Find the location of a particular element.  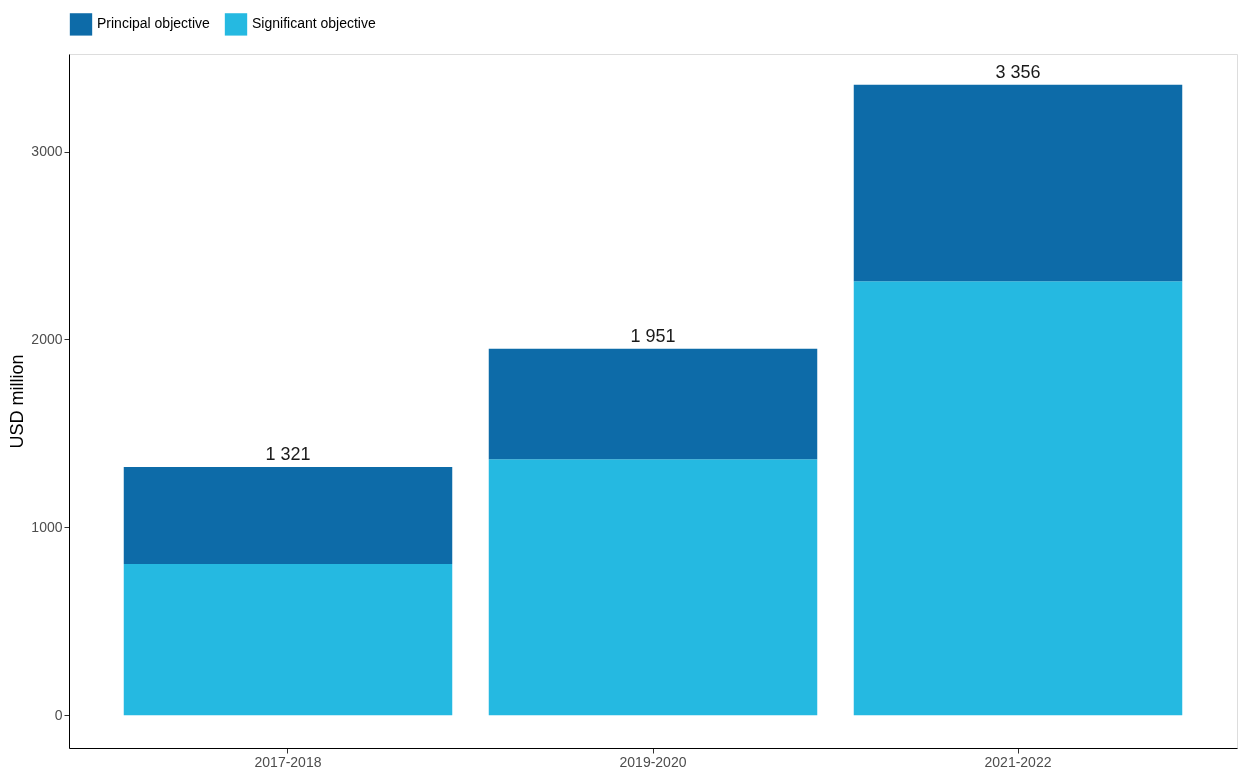

legend-label: Principal objective is located at coordinates (154, 23).